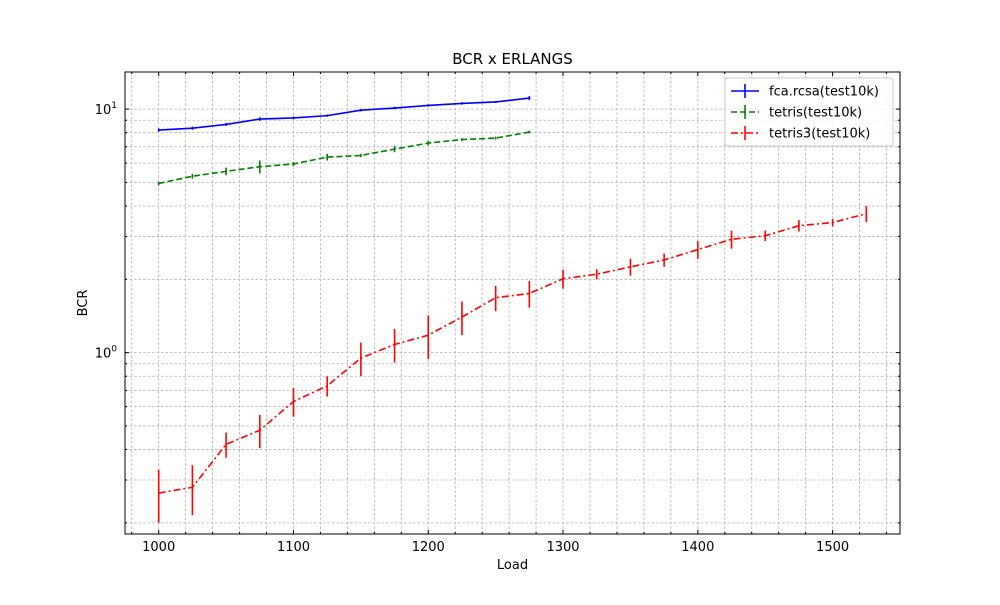  I want to click on x-tick-label: 1100, so click(293, 547).